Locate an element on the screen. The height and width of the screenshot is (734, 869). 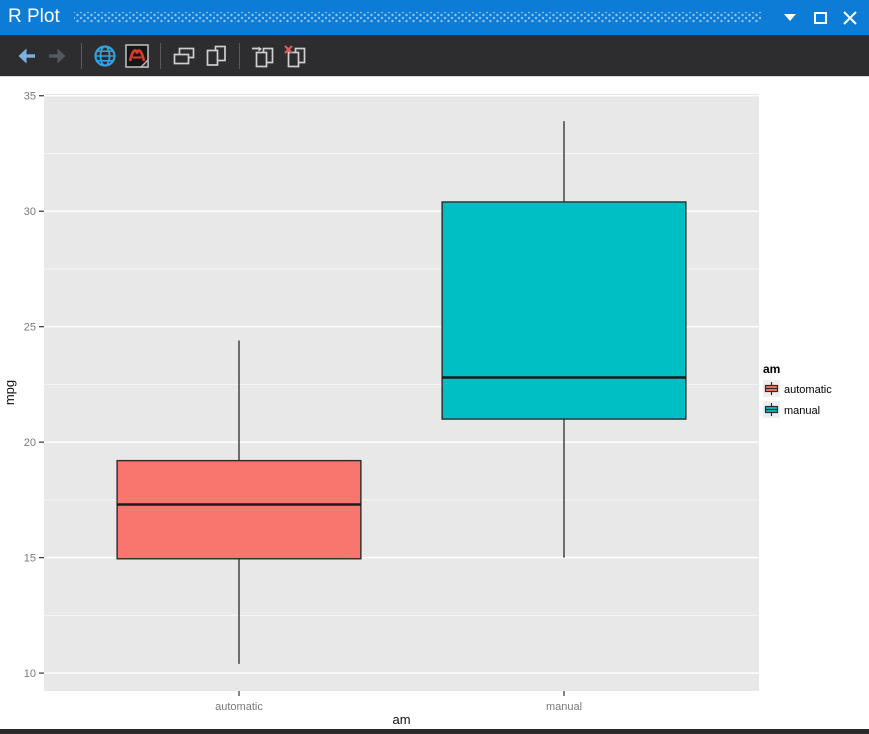
titlebar-drag-texture is located at coordinates (417, 17).